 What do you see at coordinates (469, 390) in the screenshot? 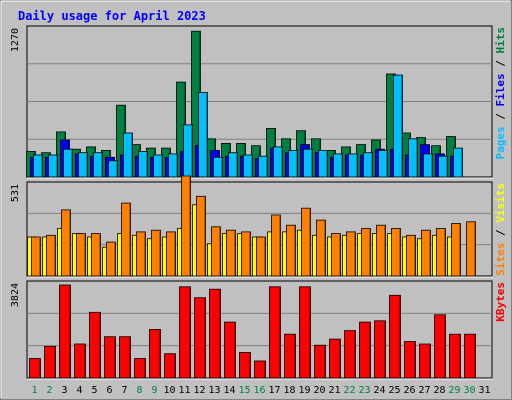
I see `x-label-day-30: 30` at bounding box center [469, 390].